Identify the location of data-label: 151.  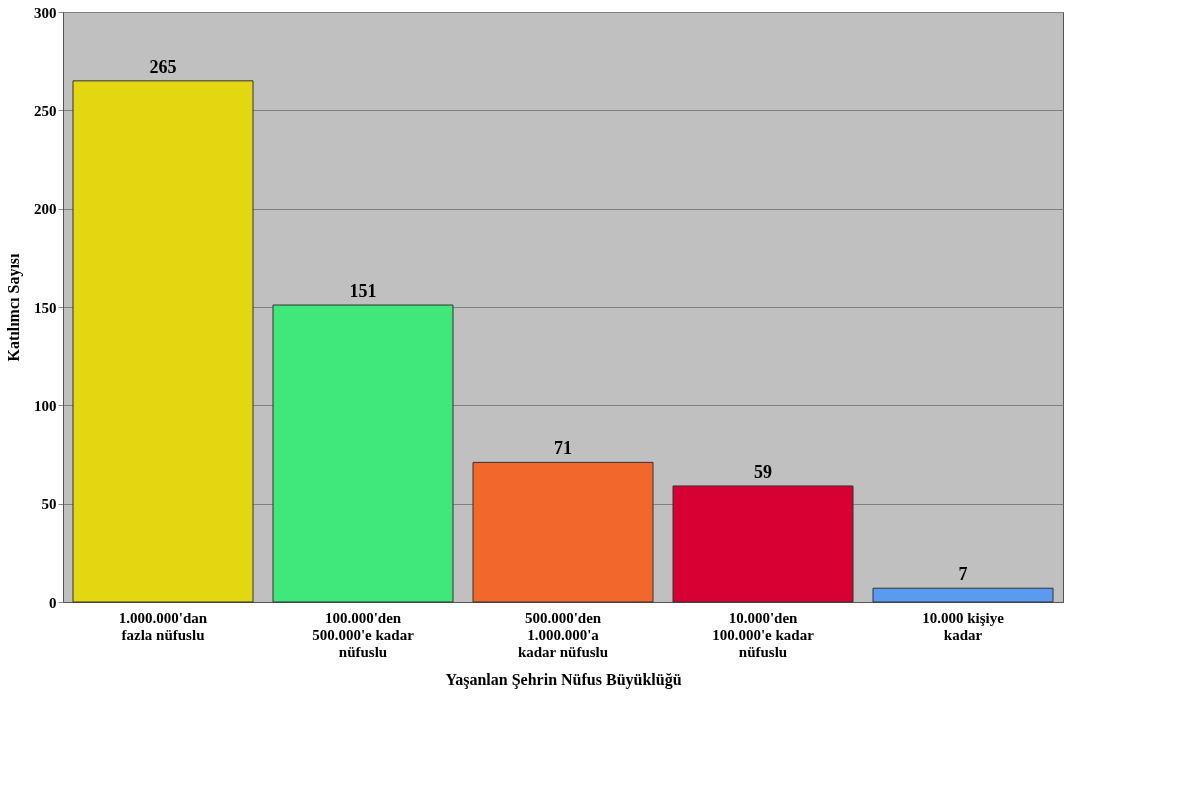
(363, 291).